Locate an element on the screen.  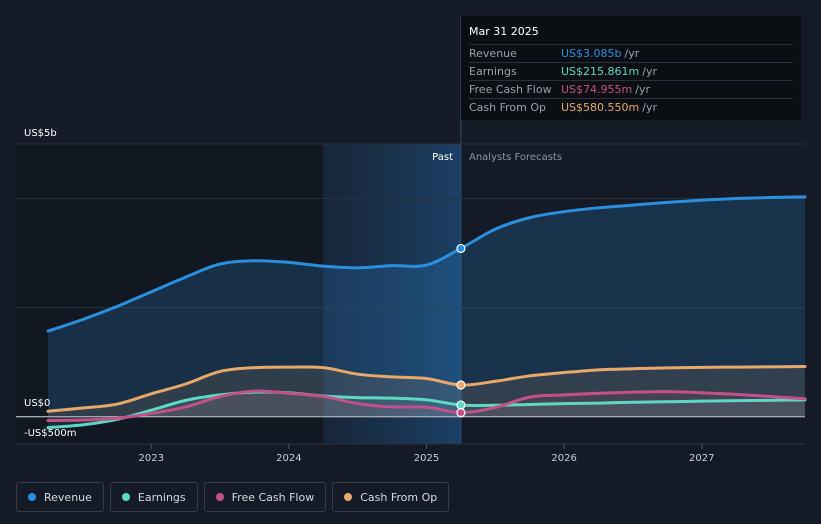
legend-item-cash-from-op: Cash From Op is located at coordinates (391, 497).